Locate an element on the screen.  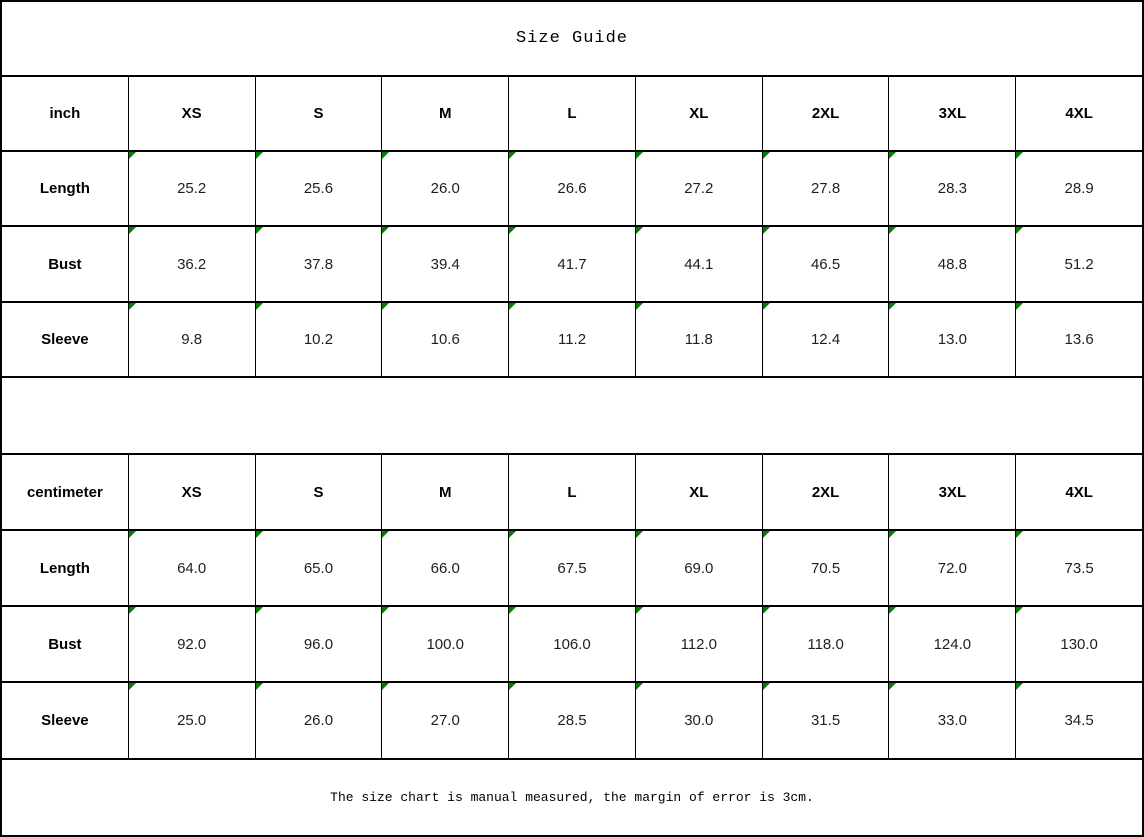
size-value: 11.2 is located at coordinates (572, 339).